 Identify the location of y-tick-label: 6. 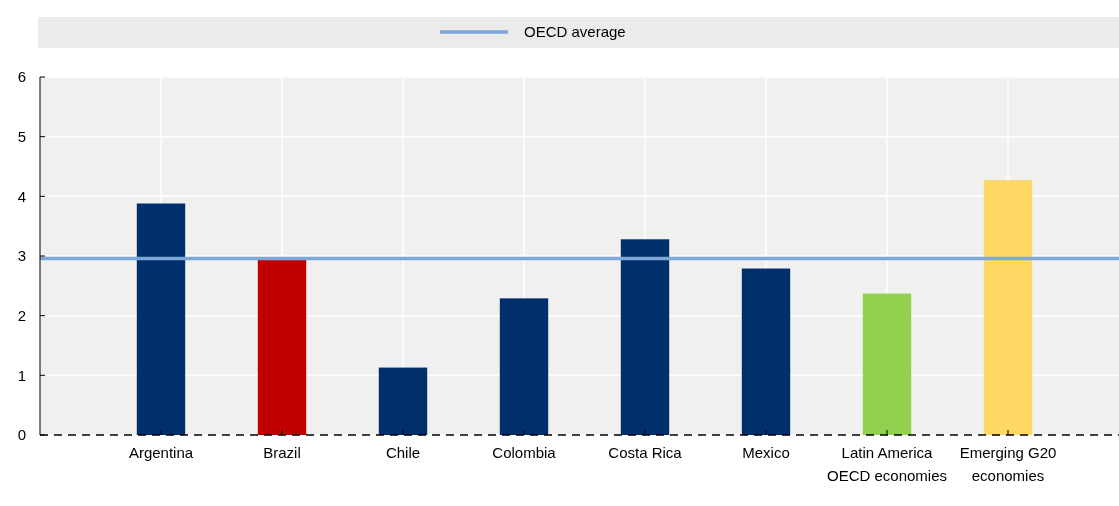
(22, 77).